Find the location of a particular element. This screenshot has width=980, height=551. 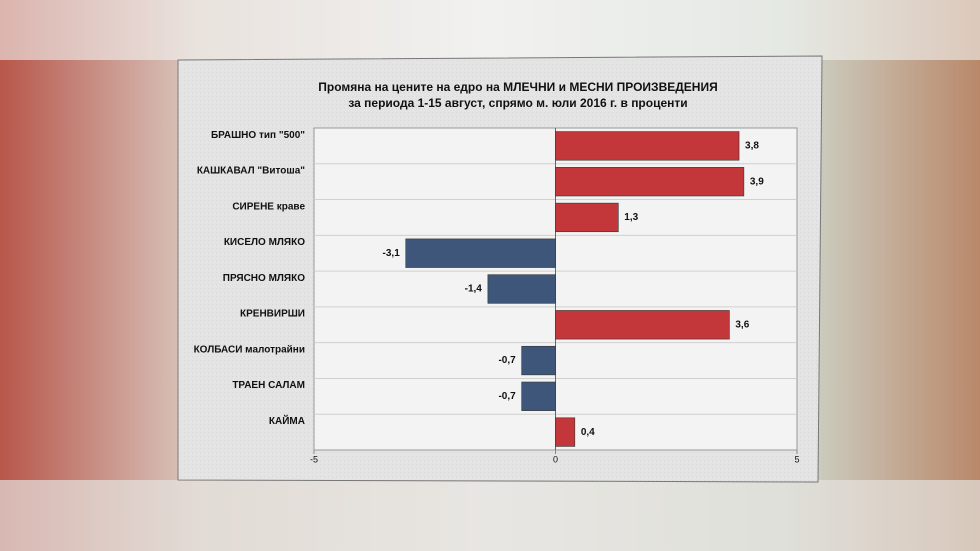

category-label: СИРЕНЕ краве is located at coordinates (268, 206).